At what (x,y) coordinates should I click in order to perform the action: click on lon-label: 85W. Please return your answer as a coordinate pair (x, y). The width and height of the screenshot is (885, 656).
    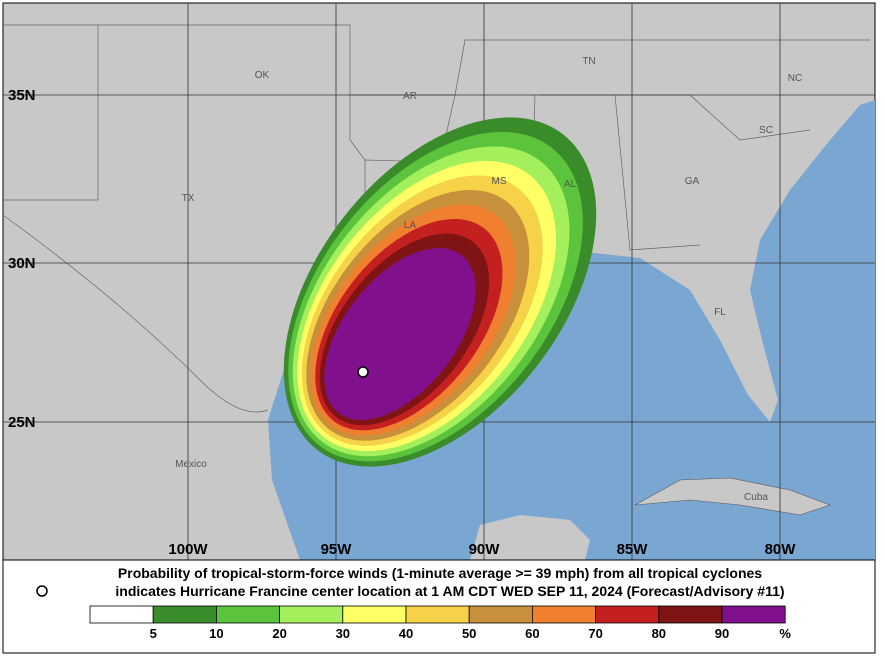
    Looking at the image, I should click on (633, 549).